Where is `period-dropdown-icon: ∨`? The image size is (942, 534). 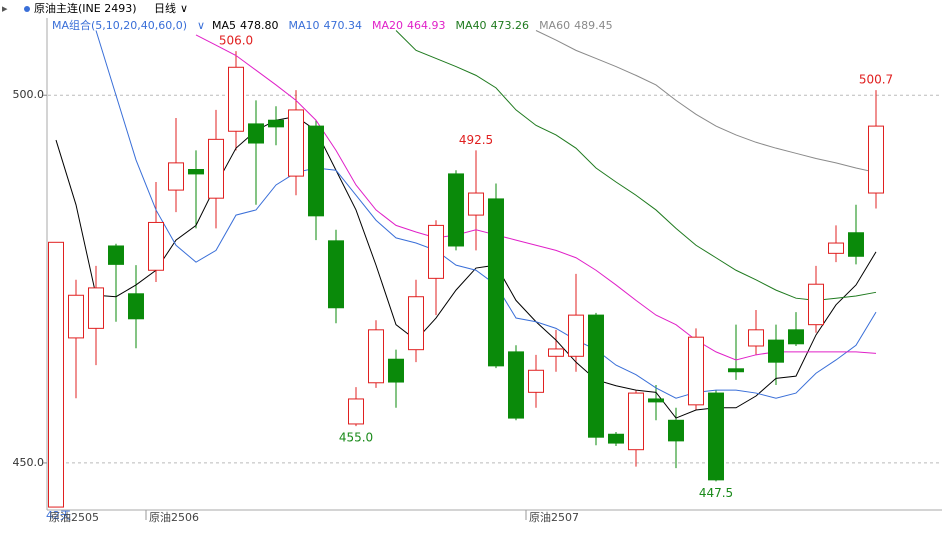 period-dropdown-icon: ∨ is located at coordinates (184, 8).